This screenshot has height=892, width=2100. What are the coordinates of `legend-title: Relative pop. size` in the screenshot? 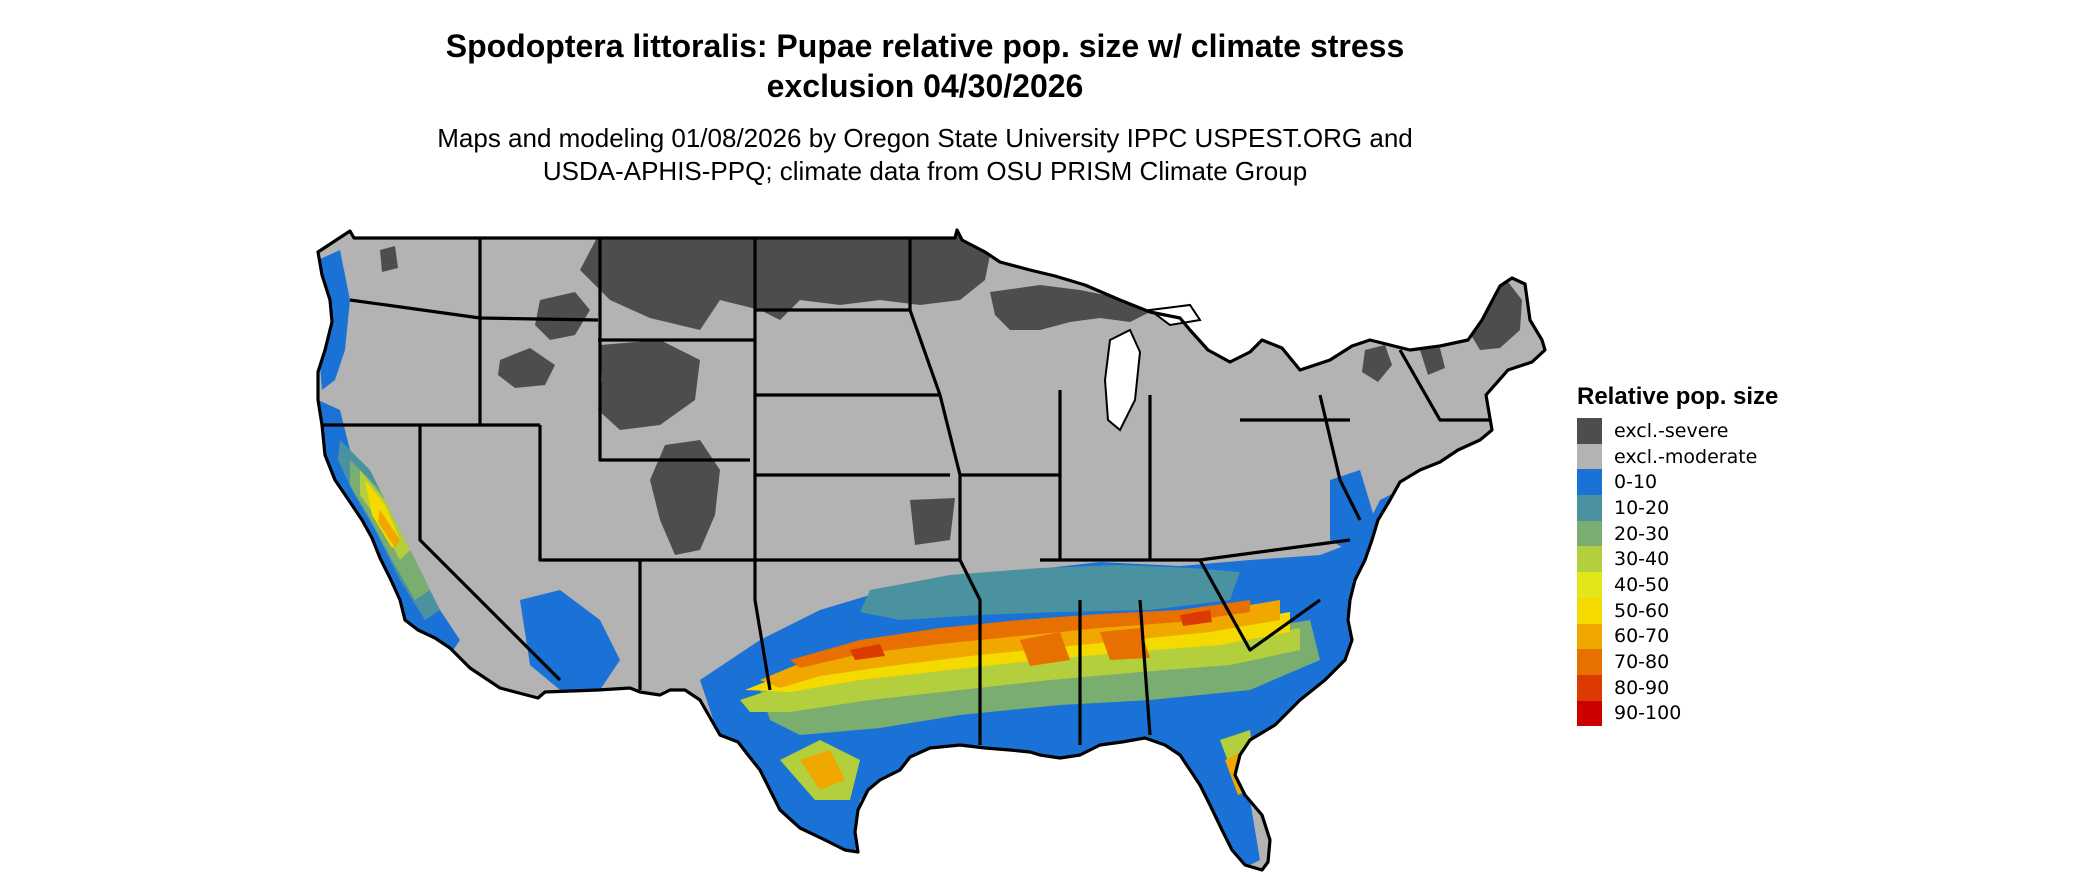 It's located at (1678, 396).